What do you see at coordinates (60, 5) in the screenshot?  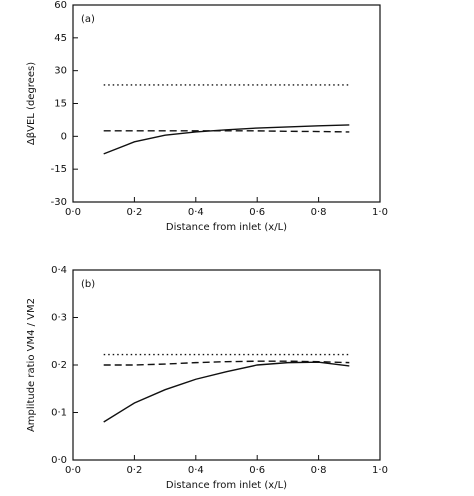 I see `y-tick-label: 60` at bounding box center [60, 5].